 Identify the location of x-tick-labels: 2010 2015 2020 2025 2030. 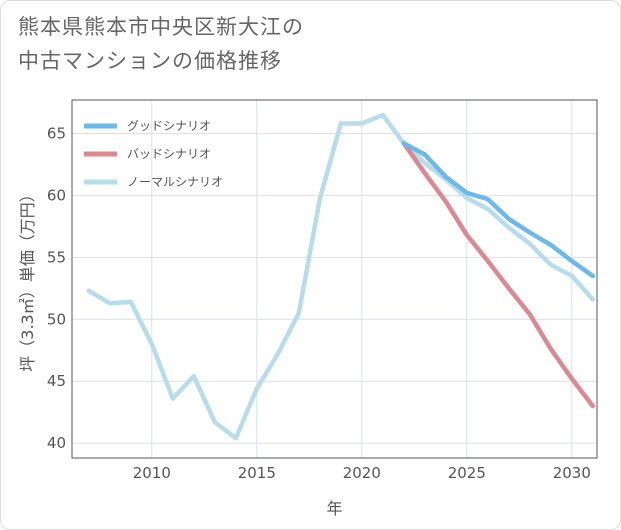
(362, 473).